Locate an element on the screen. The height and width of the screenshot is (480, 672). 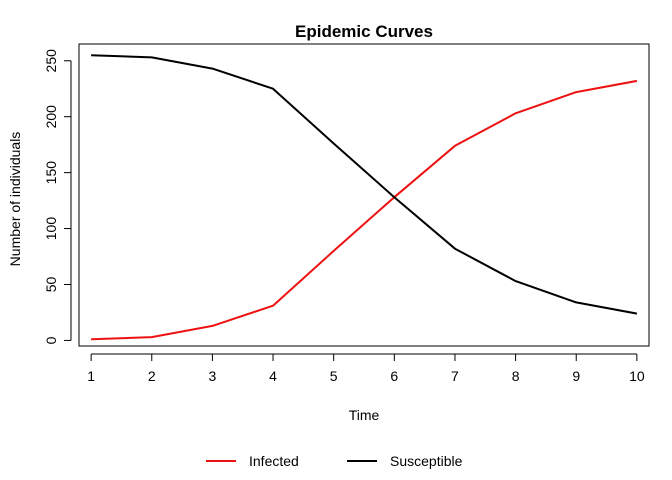
legend-item-susceptible: Susceptible is located at coordinates (405, 461).